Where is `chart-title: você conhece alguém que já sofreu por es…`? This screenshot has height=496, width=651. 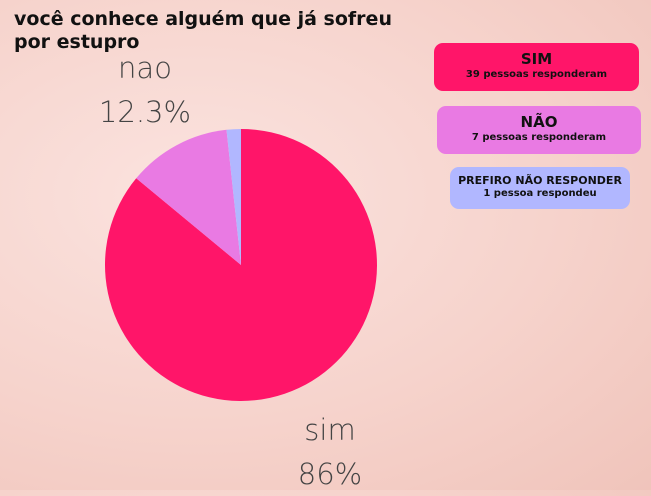
chart-title: você conhece alguém que já sofreu por es… is located at coordinates (203, 30).